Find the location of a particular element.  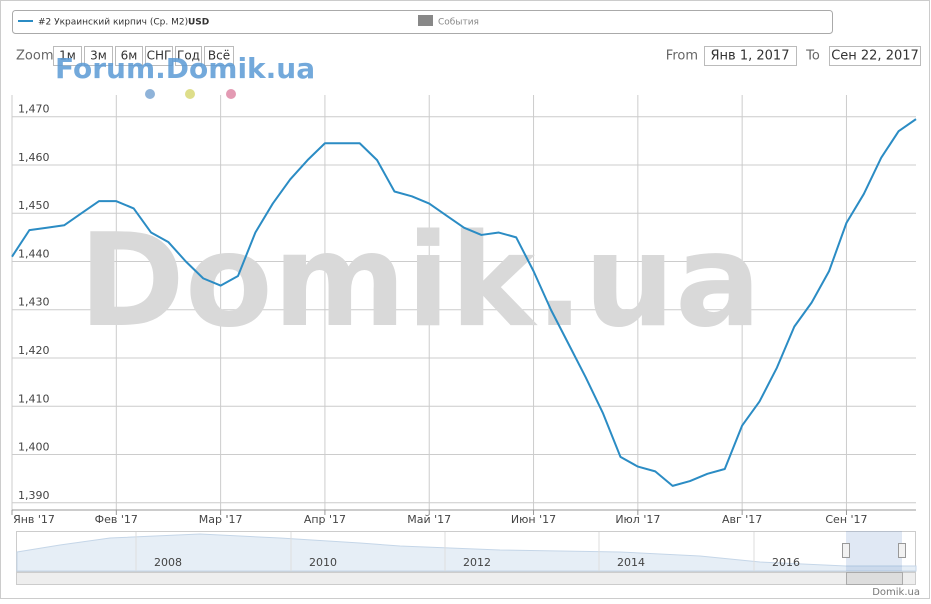

events-label: События is located at coordinates (458, 23).